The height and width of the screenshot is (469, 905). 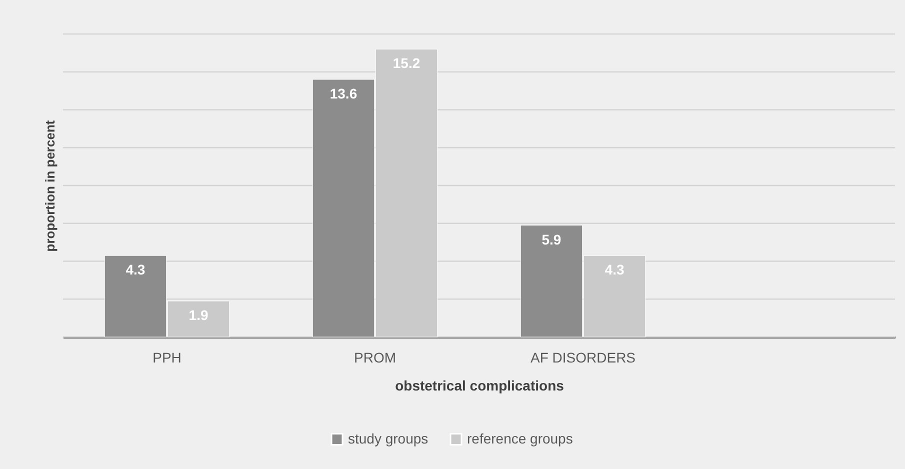 What do you see at coordinates (479, 386) in the screenshot?
I see `x-axis-title: obstetrical complications` at bounding box center [479, 386].